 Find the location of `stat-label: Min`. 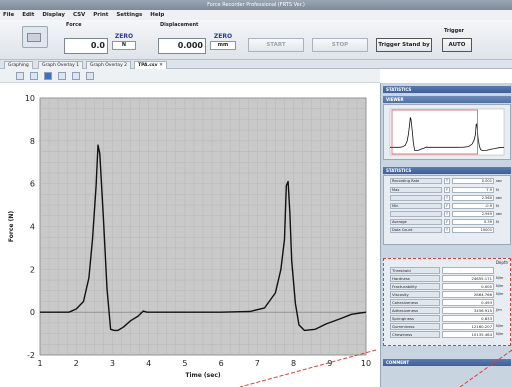

stat-label: Min is located at coordinates (416, 206).